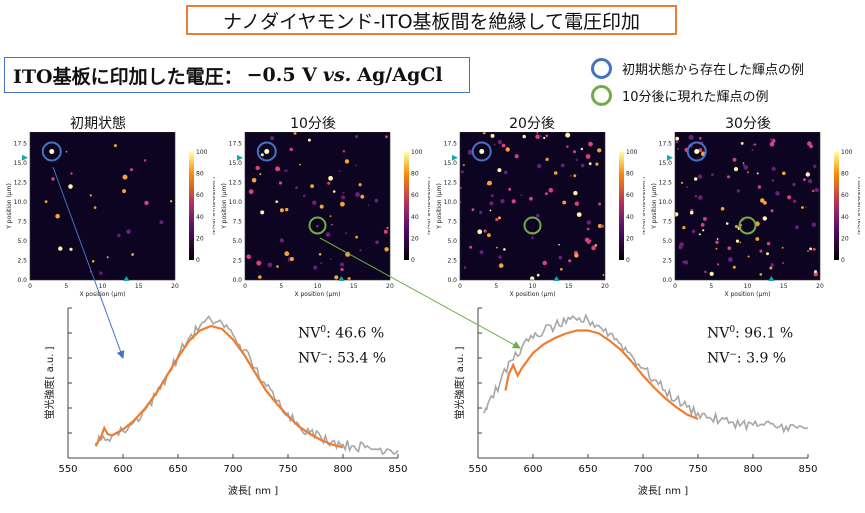 The height and width of the screenshot is (513, 865). I want to click on marker-legend: 初期状態から存在した輝点の例 10分後に現れた輝点の例, so click(697, 82).